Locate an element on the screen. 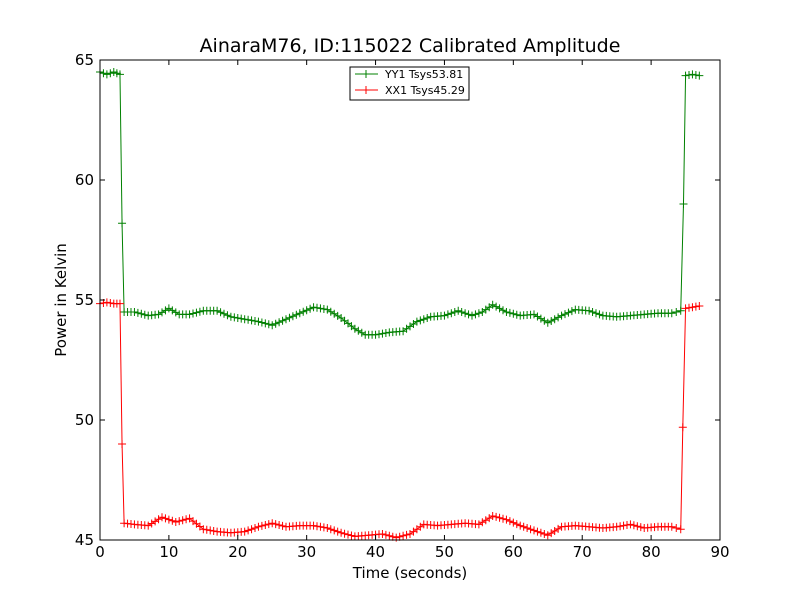 This screenshot has width=800, height=600. x-tick-label: 70 is located at coordinates (582, 552).